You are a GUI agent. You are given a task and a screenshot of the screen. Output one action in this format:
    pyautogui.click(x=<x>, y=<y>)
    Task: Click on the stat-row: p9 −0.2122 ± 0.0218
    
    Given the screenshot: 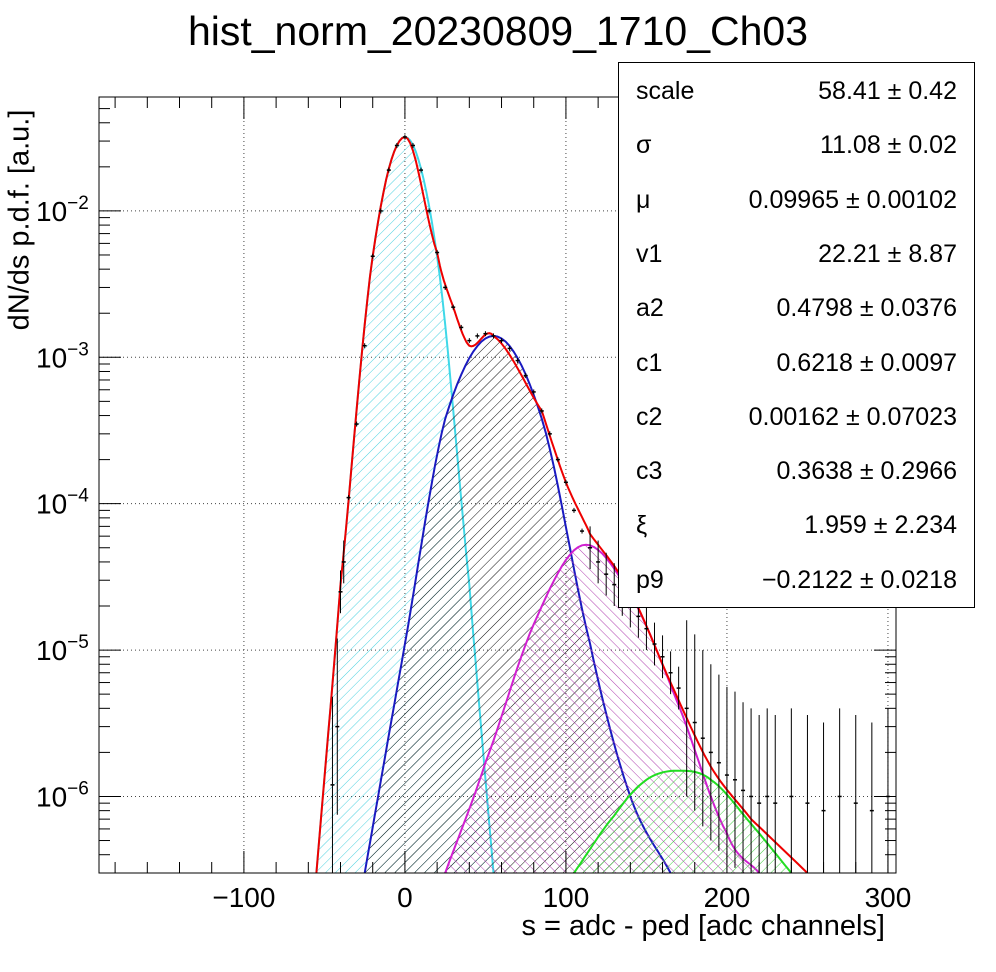 What is the action you would take?
    pyautogui.click(x=796, y=579)
    